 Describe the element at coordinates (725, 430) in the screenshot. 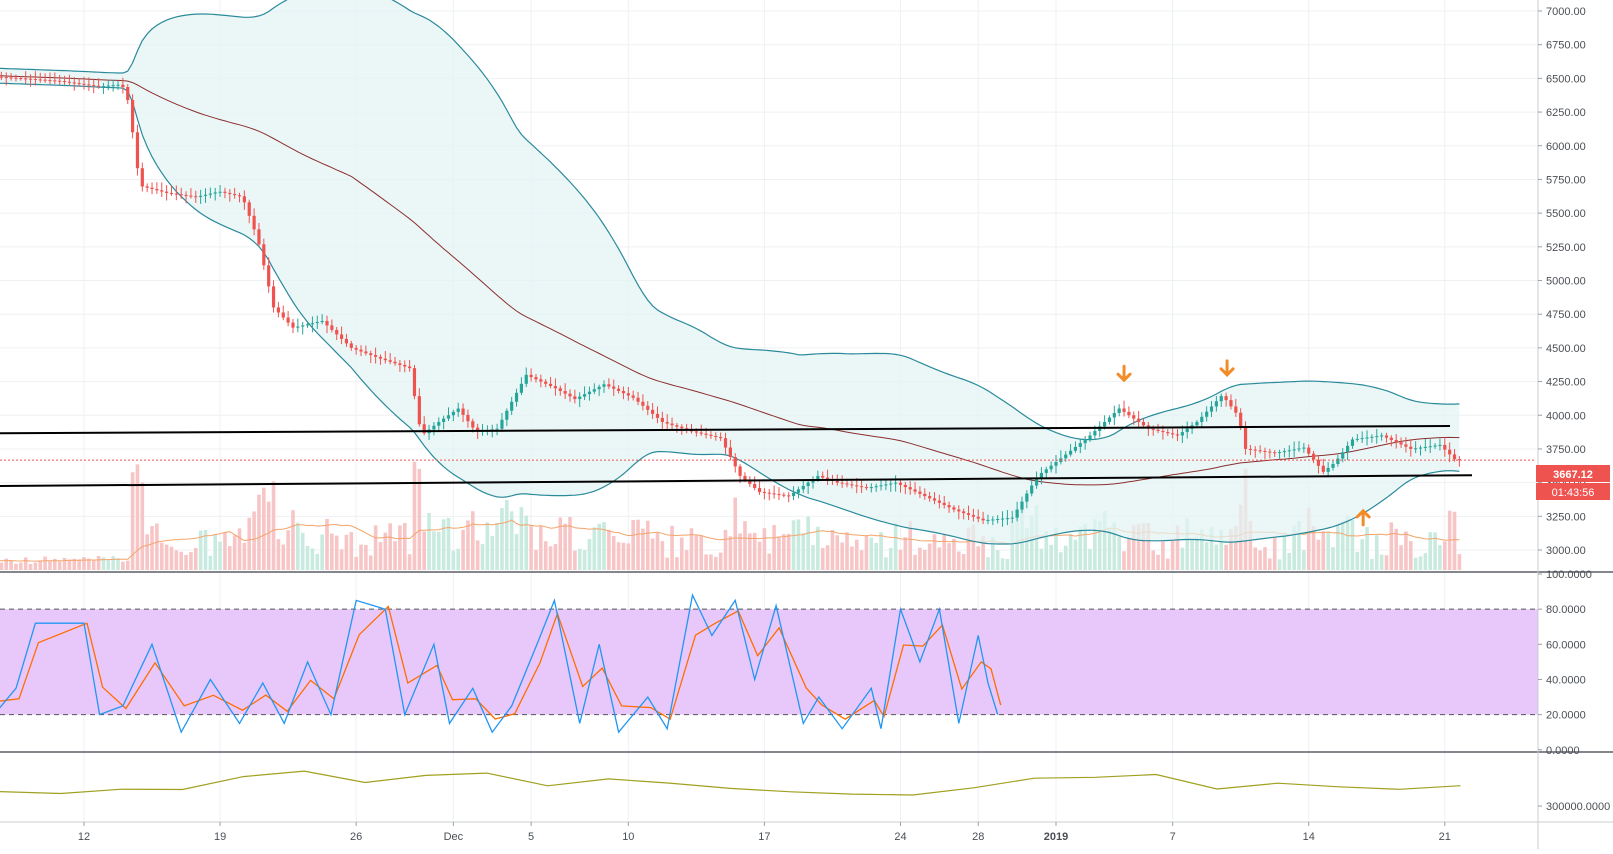

I see `resistance-trend-line` at that location.